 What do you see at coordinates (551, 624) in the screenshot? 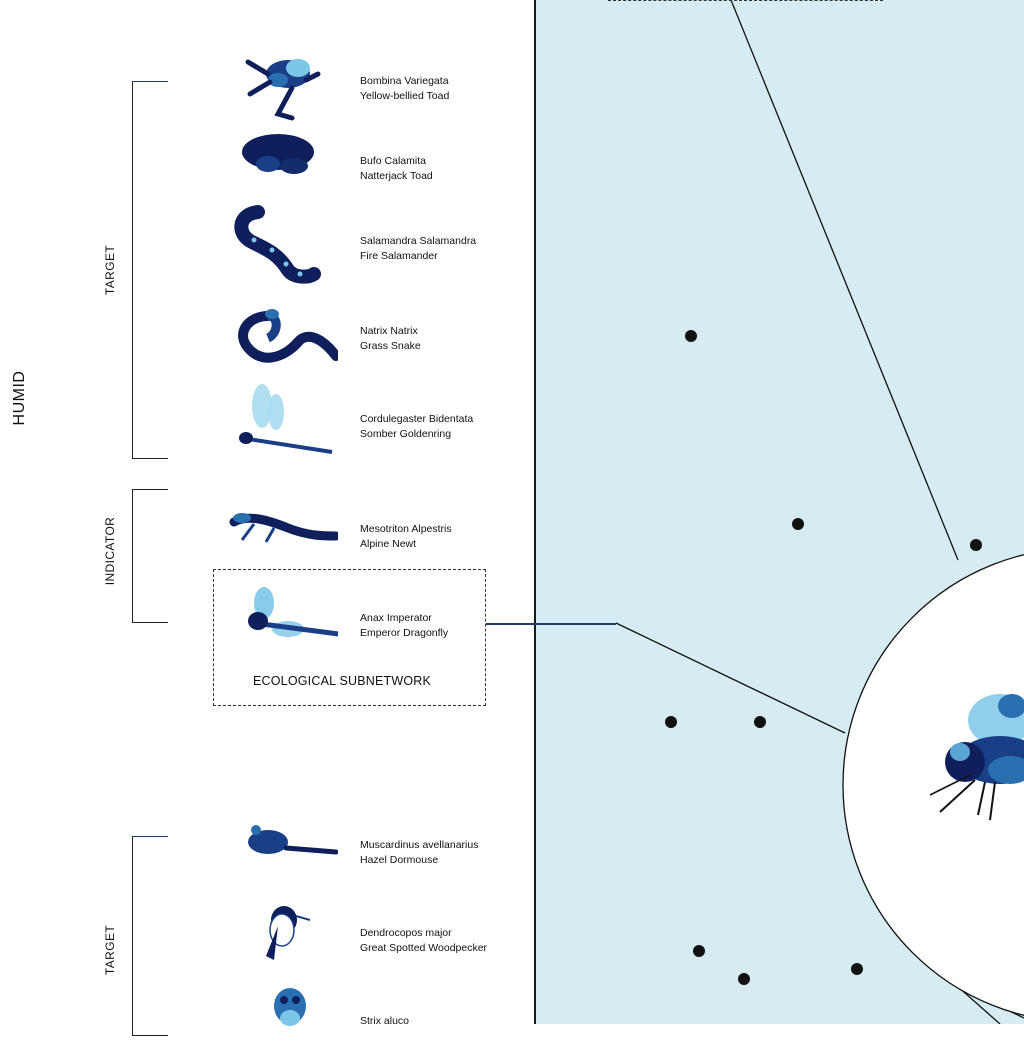
I see `subnetwork-connector` at bounding box center [551, 624].